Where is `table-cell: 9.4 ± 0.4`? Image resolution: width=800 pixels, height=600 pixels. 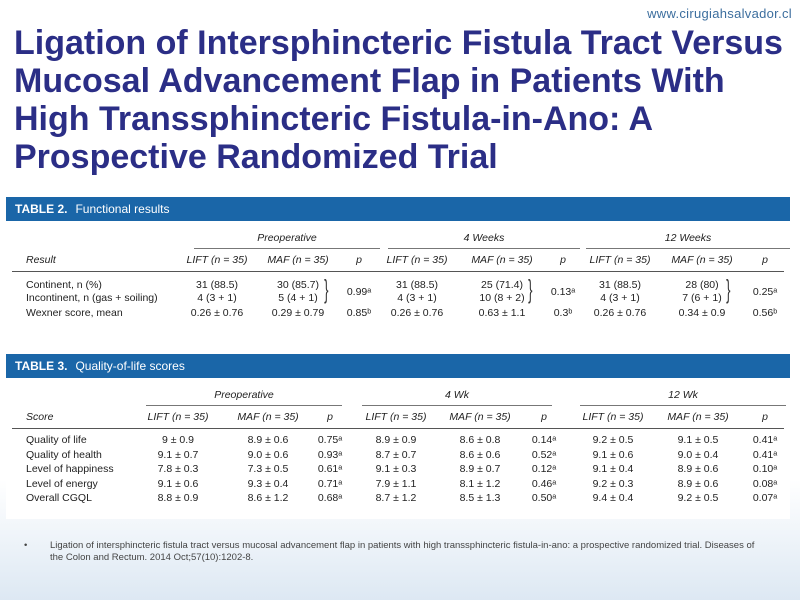 table-cell: 9.4 ± 0.4 is located at coordinates (613, 498).